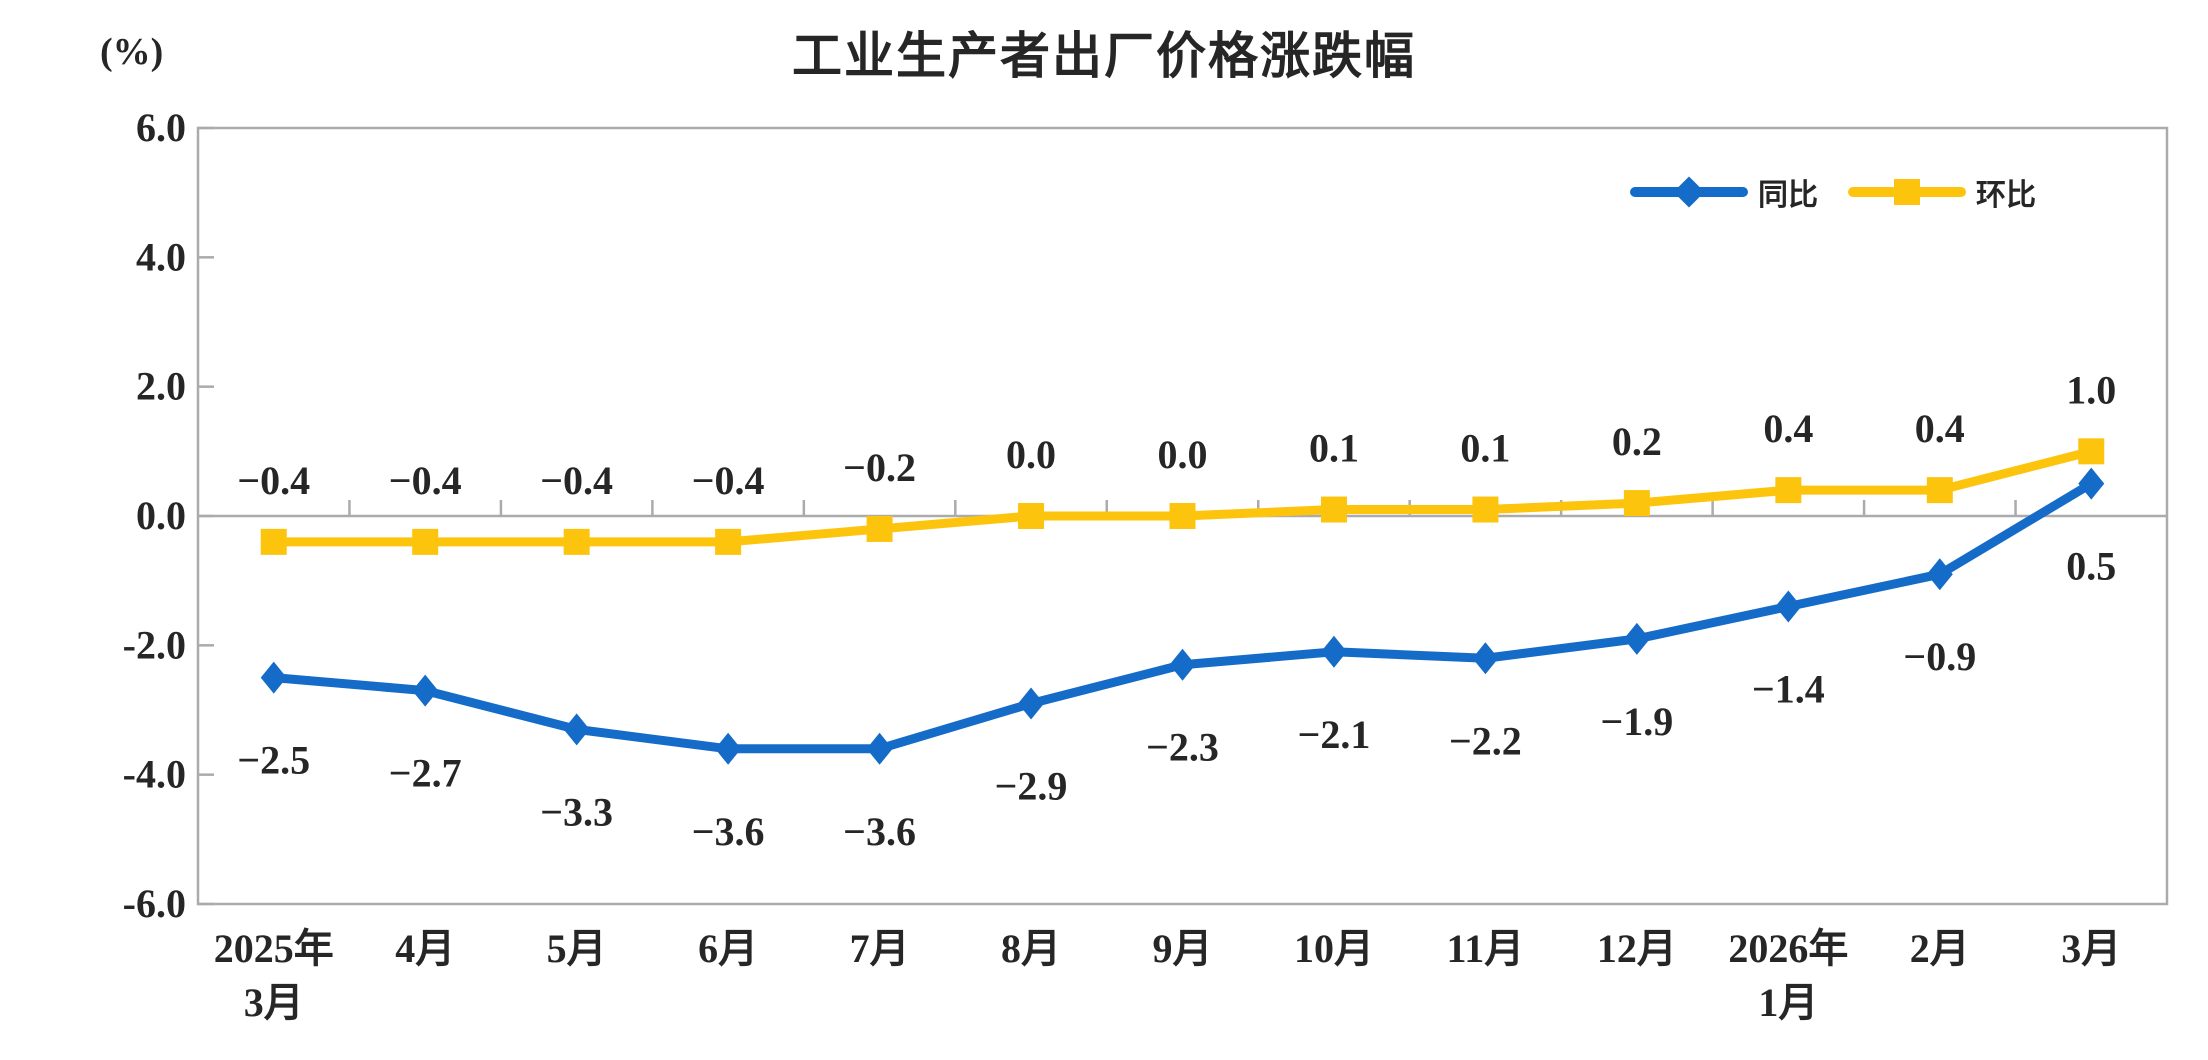  What do you see at coordinates (577, 948) in the screenshot?
I see `x-axis-label: 5月` at bounding box center [577, 948].